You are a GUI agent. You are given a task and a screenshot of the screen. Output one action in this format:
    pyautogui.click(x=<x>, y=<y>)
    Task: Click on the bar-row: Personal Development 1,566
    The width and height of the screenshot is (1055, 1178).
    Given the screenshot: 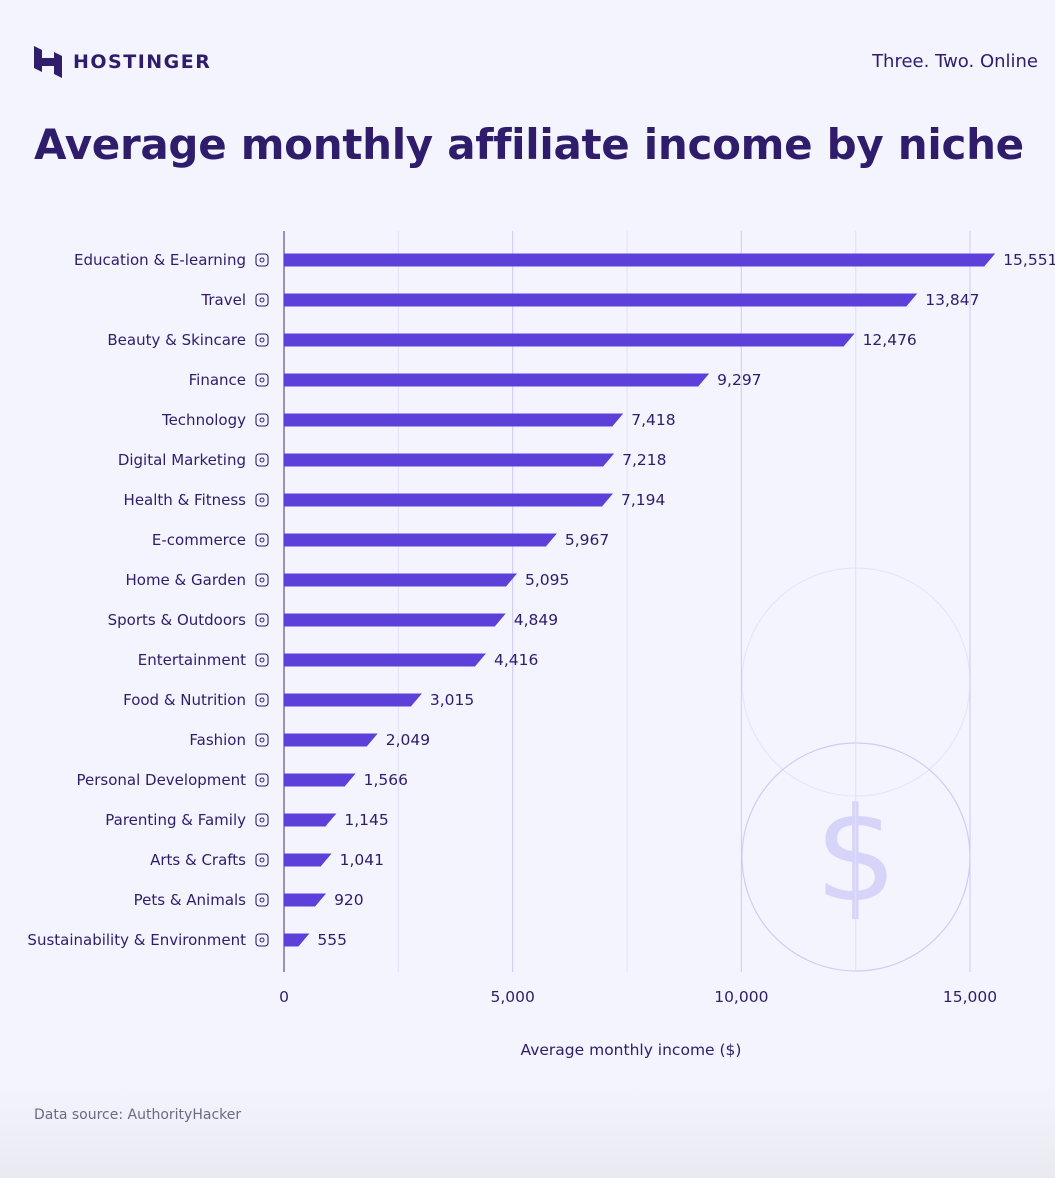 What is the action you would take?
    pyautogui.click(x=242, y=780)
    